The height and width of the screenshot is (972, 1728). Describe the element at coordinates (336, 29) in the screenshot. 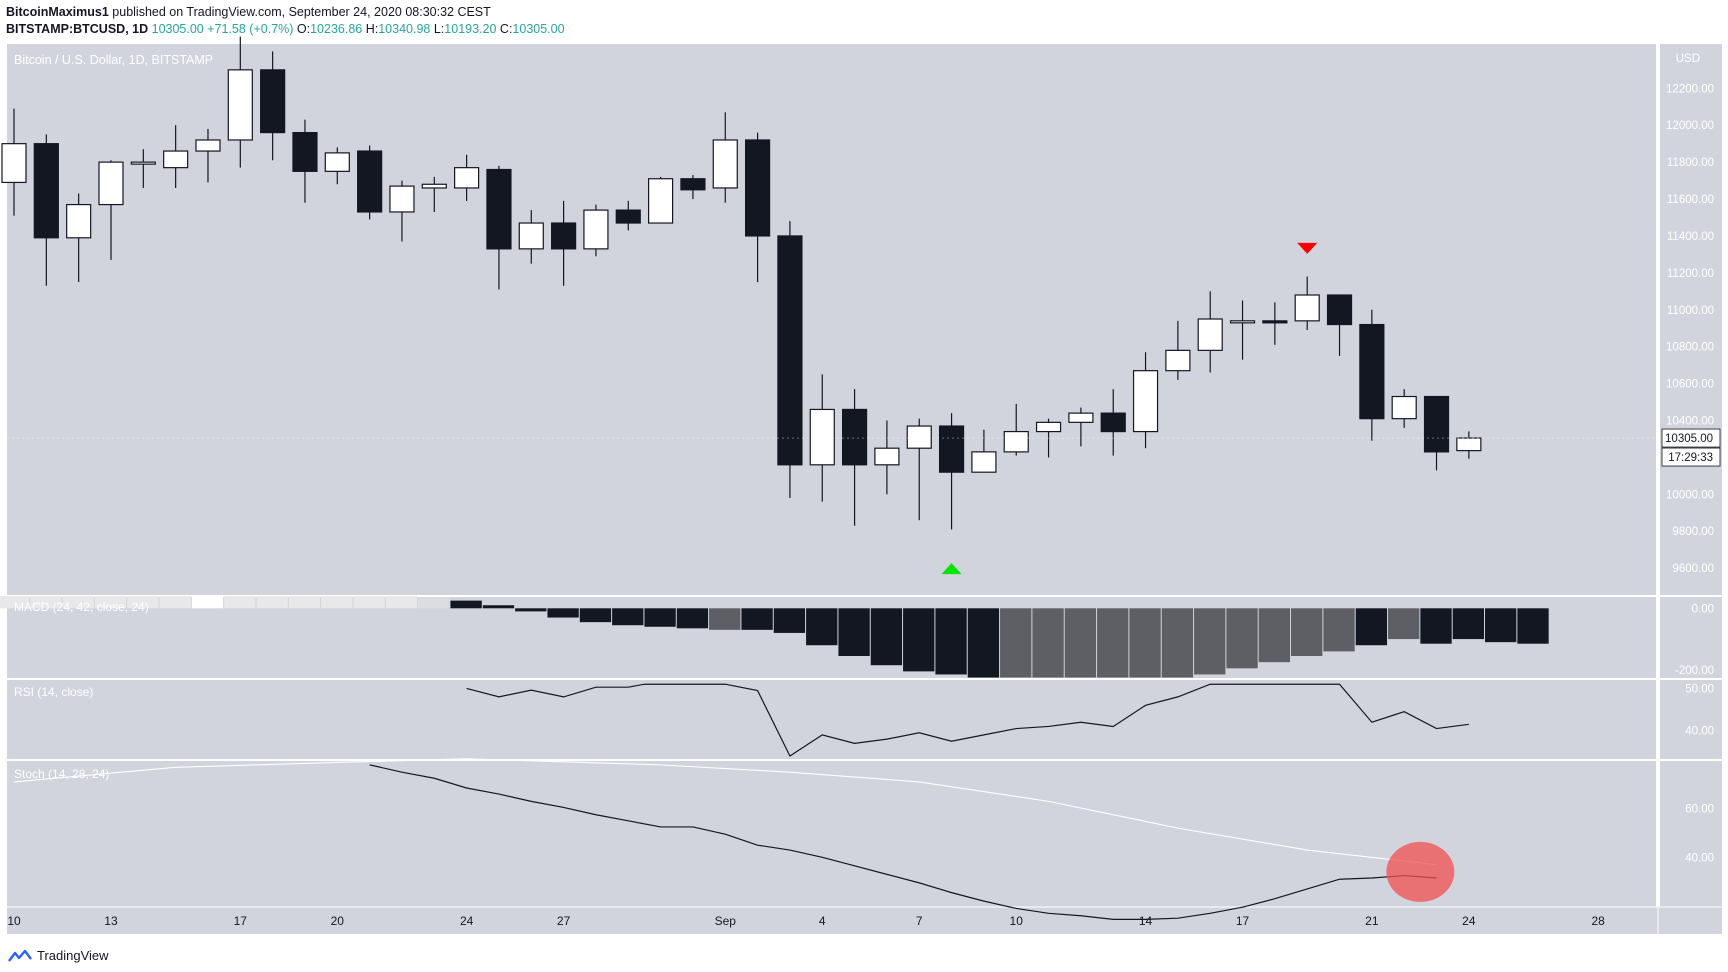

I see `open-value: 10236.86` at that location.